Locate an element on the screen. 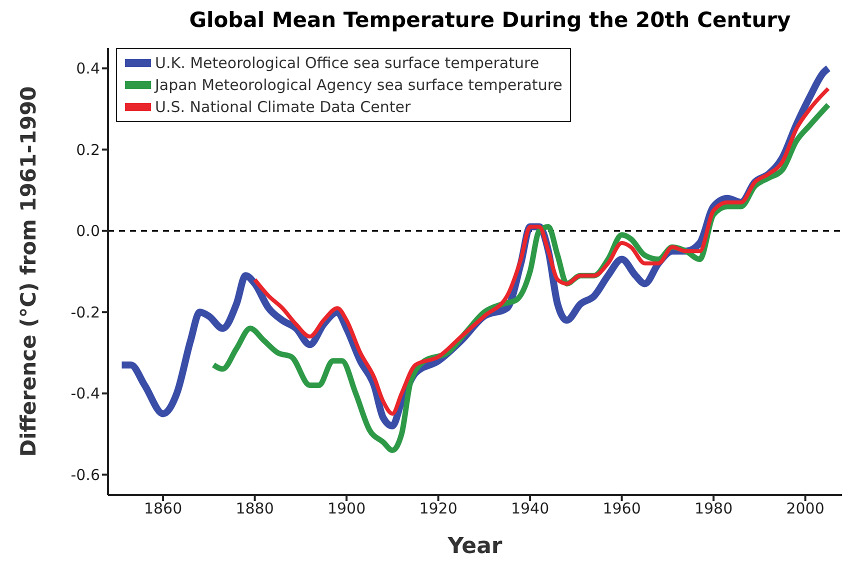 The width and height of the screenshot is (860, 582). x-tick-label: 1900 is located at coordinates (346, 509).